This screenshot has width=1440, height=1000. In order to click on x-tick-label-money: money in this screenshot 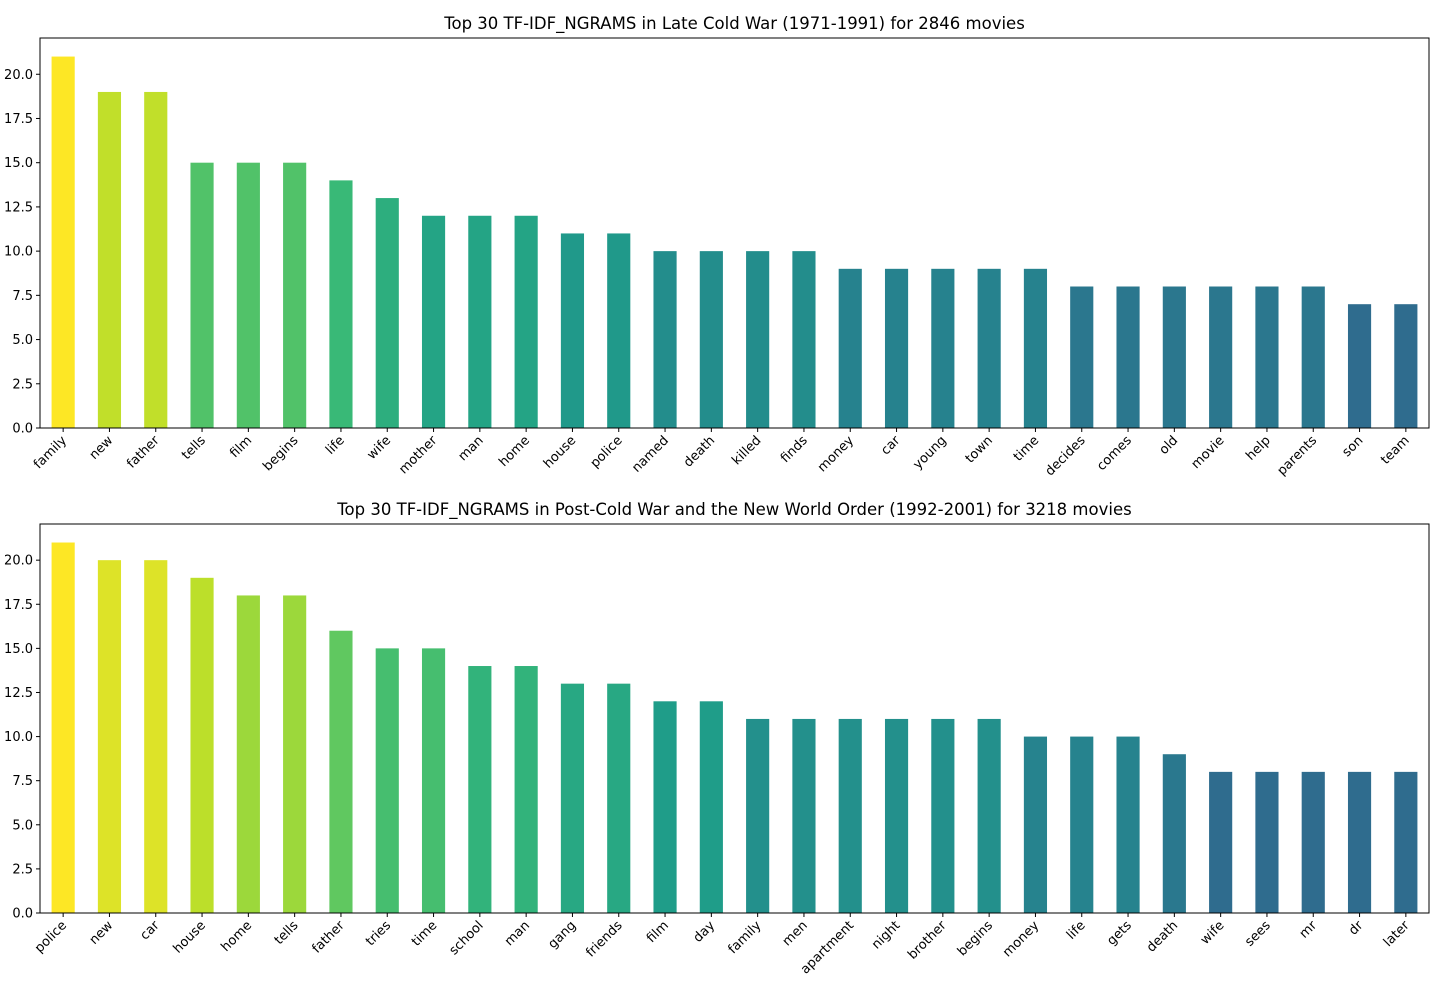, I will do `click(836, 454)`.